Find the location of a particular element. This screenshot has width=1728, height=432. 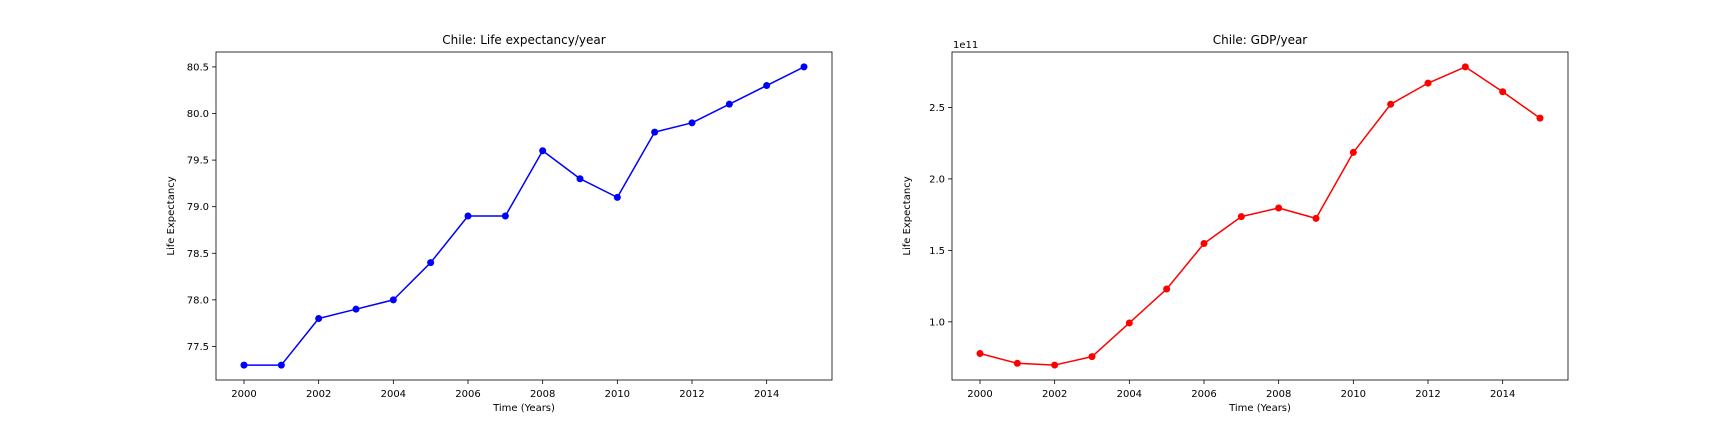

y-tick-label: 1.5 is located at coordinates (937, 251).